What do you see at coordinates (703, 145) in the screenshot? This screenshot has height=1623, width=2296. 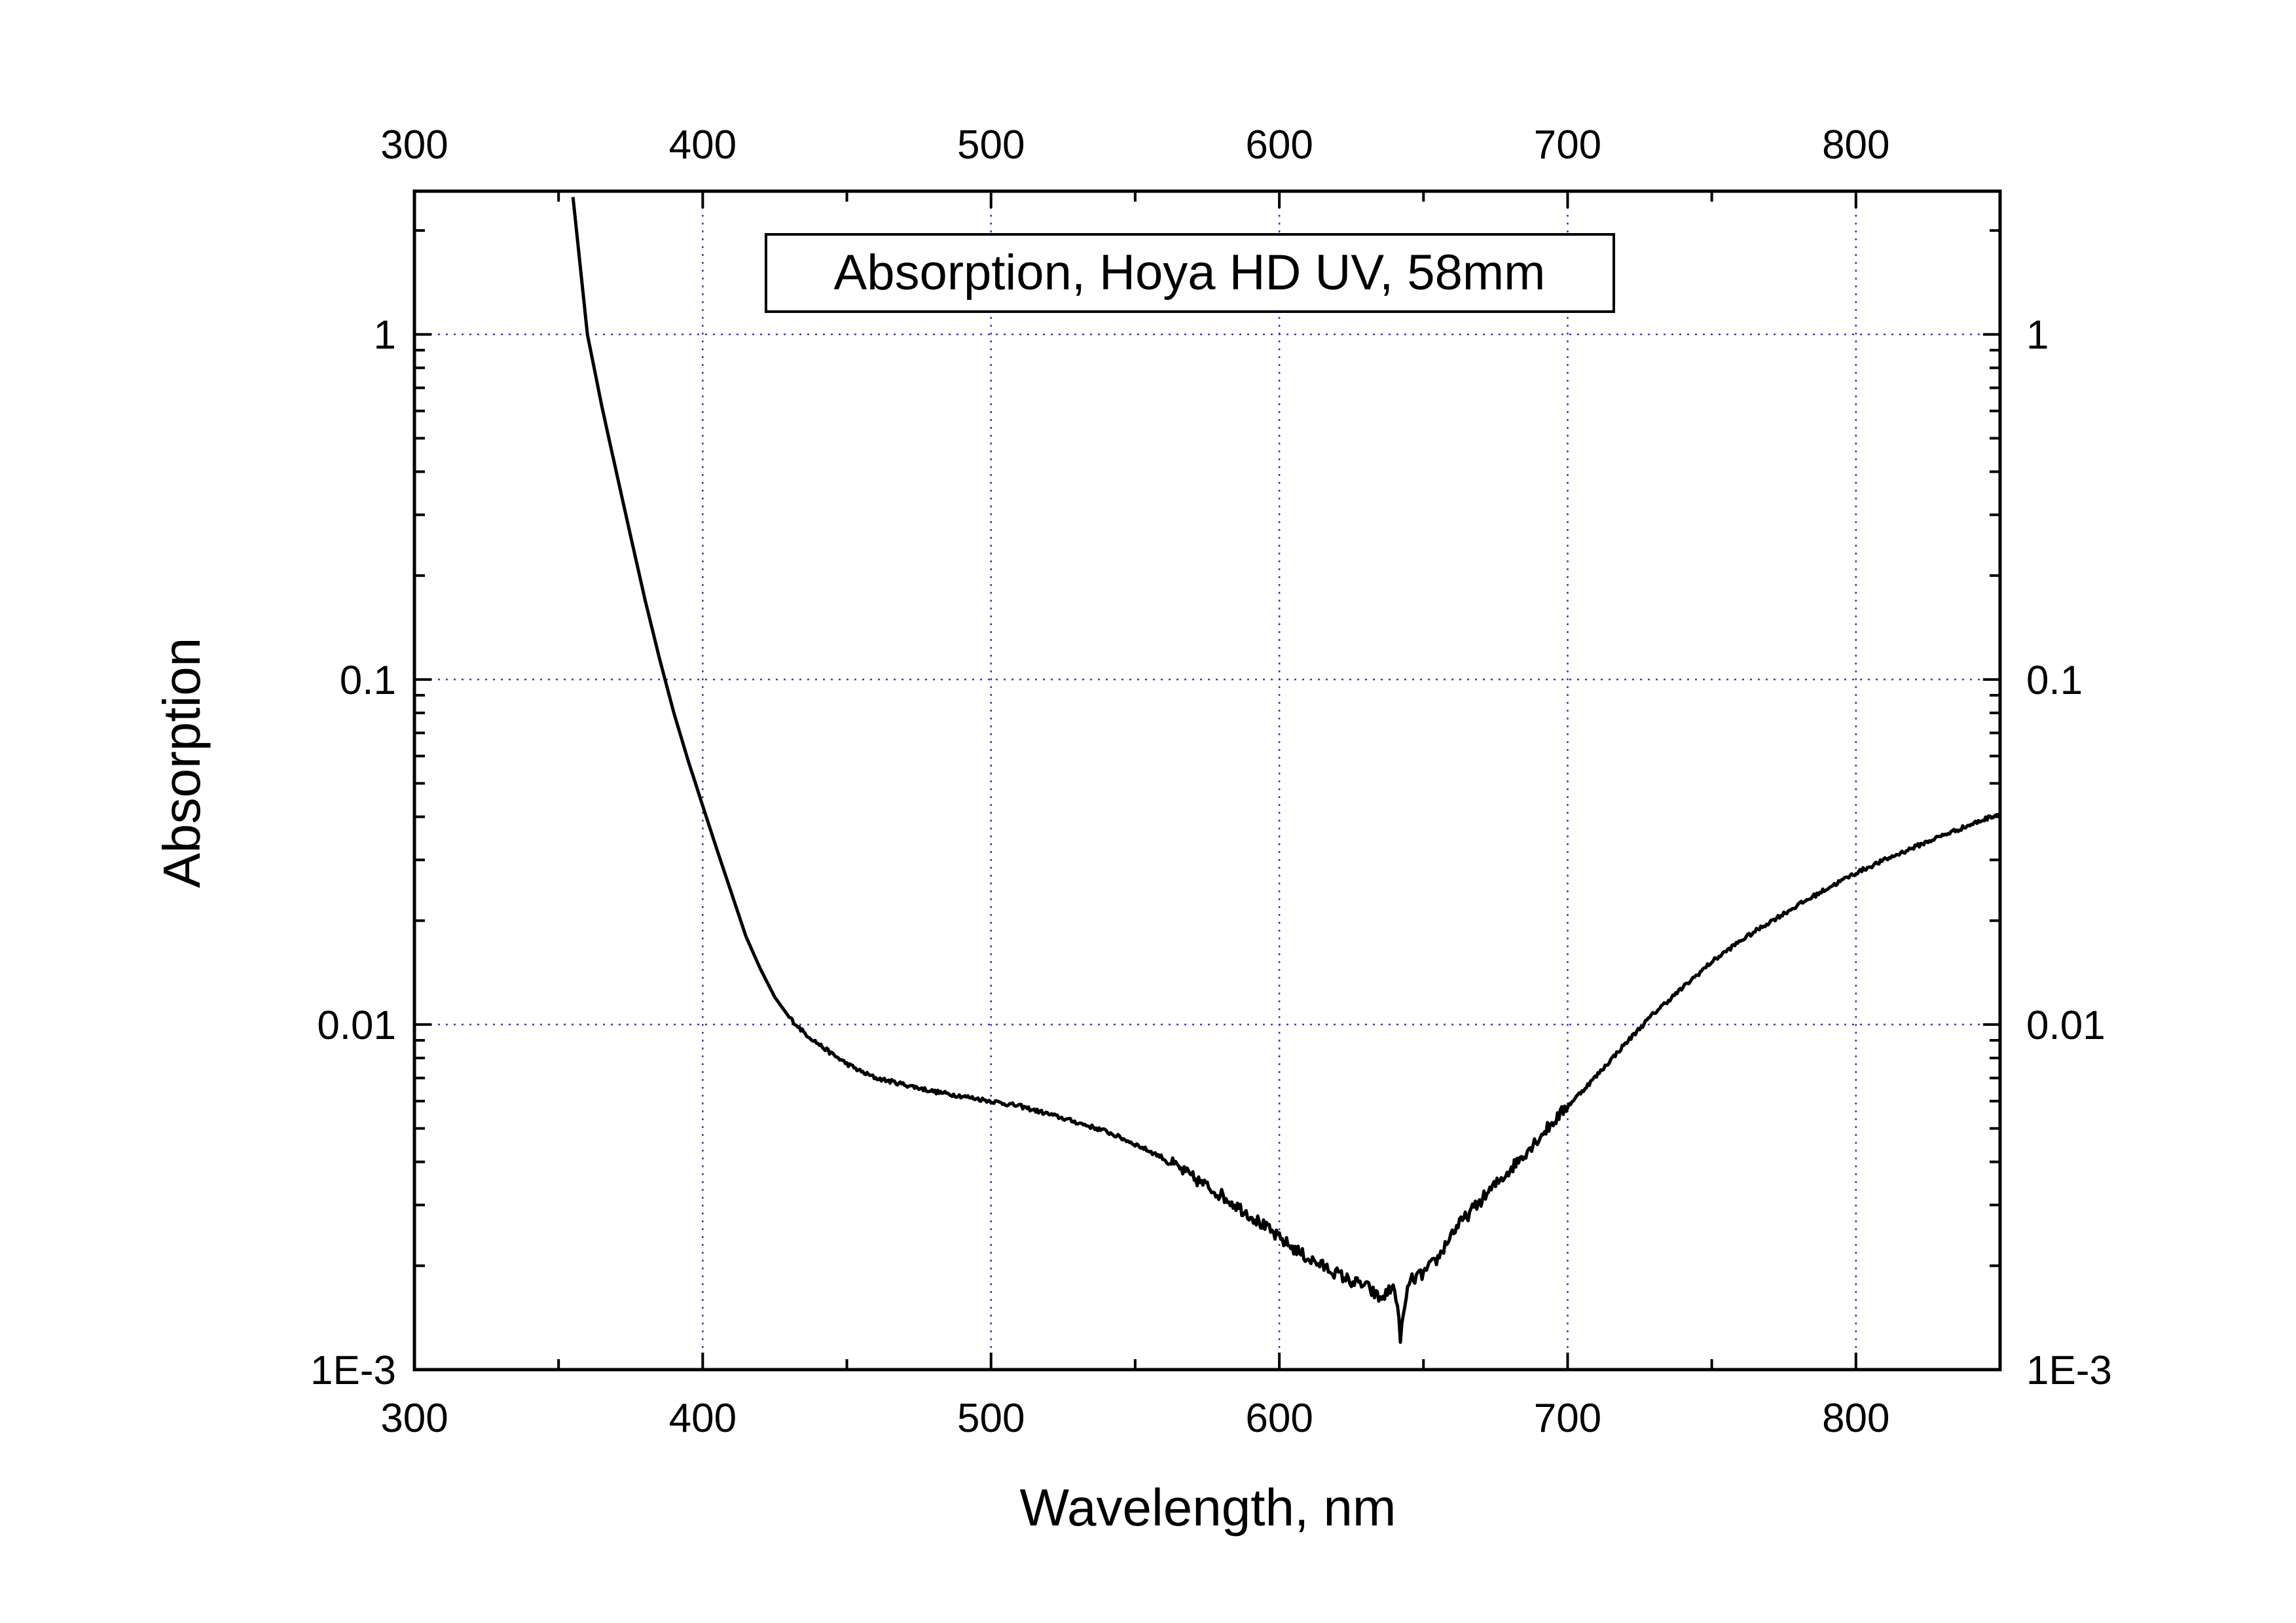 I see `x-tick-label-top: 400` at bounding box center [703, 145].